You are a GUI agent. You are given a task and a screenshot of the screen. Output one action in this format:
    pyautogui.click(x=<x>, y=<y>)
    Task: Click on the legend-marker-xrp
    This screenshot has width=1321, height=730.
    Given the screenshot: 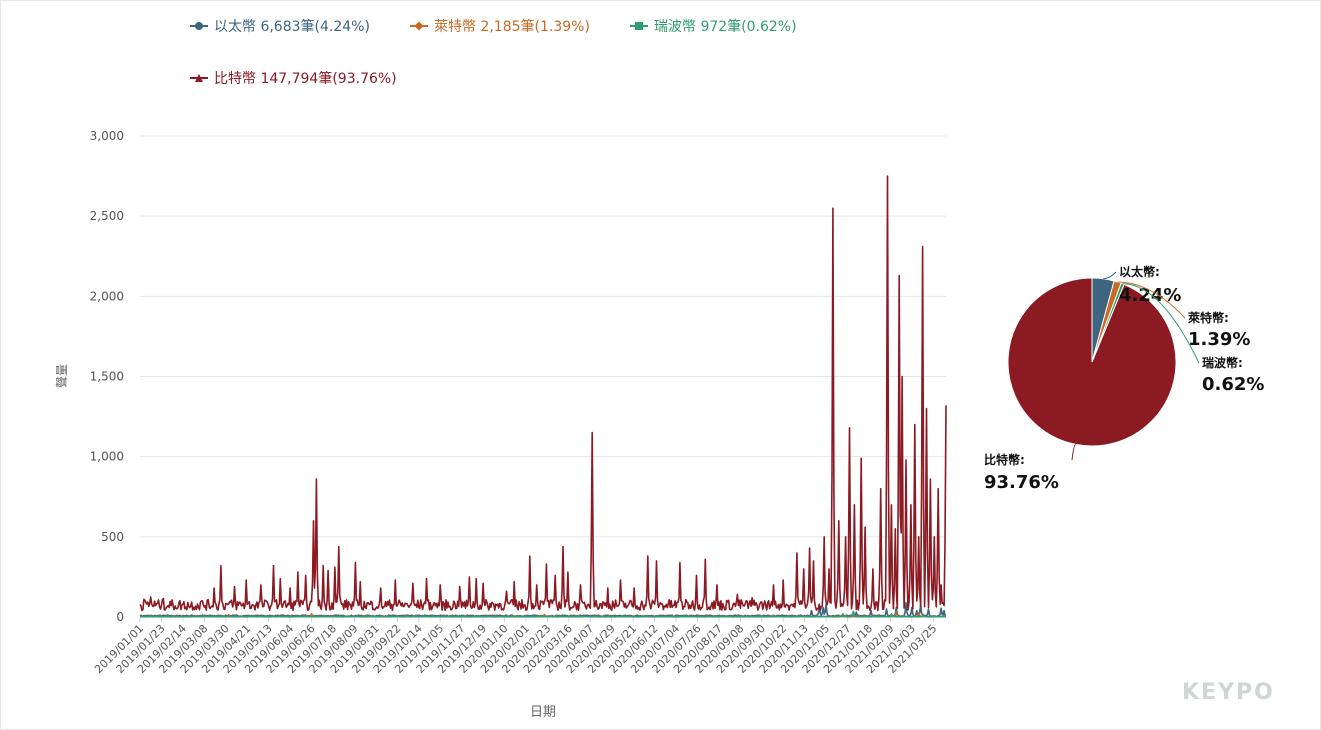 What is the action you would take?
    pyautogui.click(x=639, y=26)
    